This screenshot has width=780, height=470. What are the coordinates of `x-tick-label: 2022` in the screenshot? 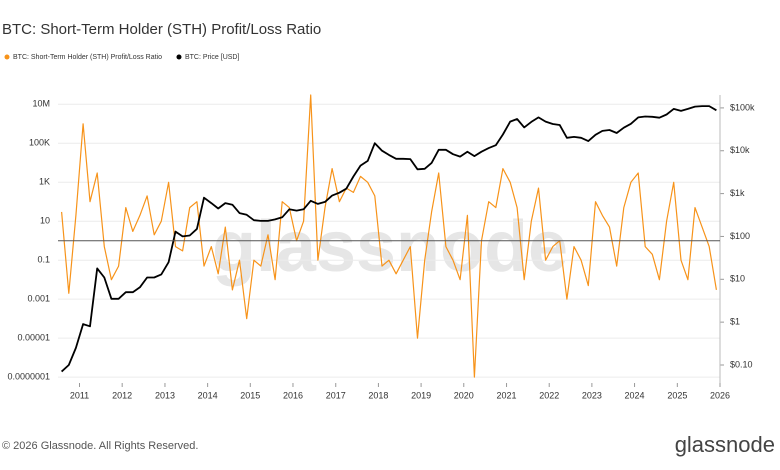 It's located at (549, 395).